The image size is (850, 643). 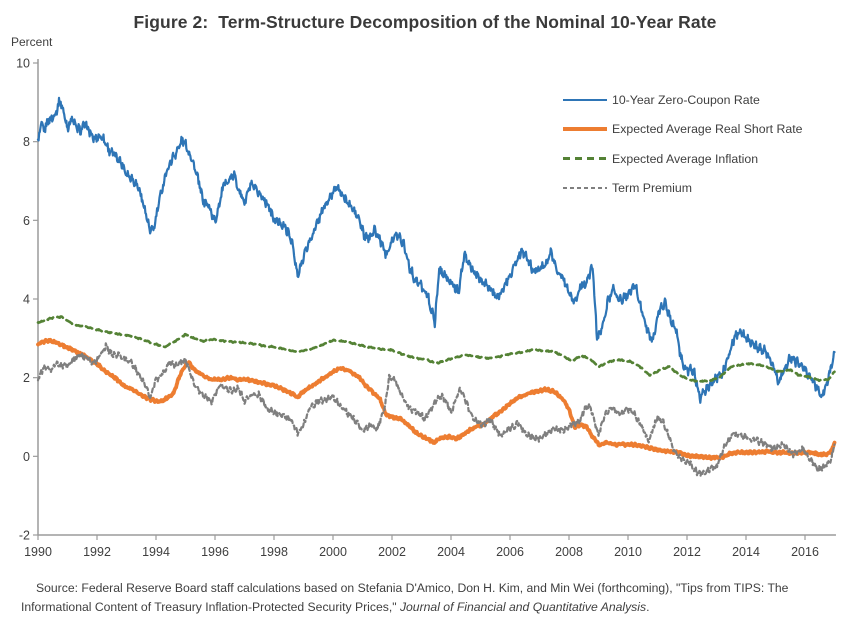 I want to click on legend-label: Term Premium, so click(x=652, y=188).